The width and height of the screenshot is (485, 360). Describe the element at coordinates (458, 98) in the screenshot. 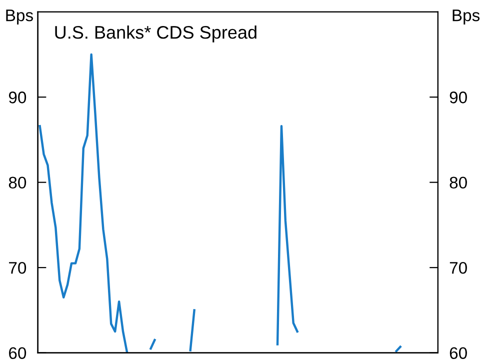

I see `y2-tick-label: 90` at that location.